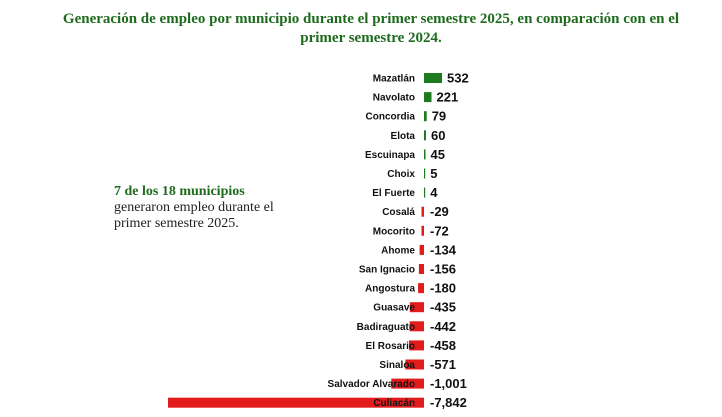  I want to click on value-label-el-fuerte: 4, so click(434, 192).